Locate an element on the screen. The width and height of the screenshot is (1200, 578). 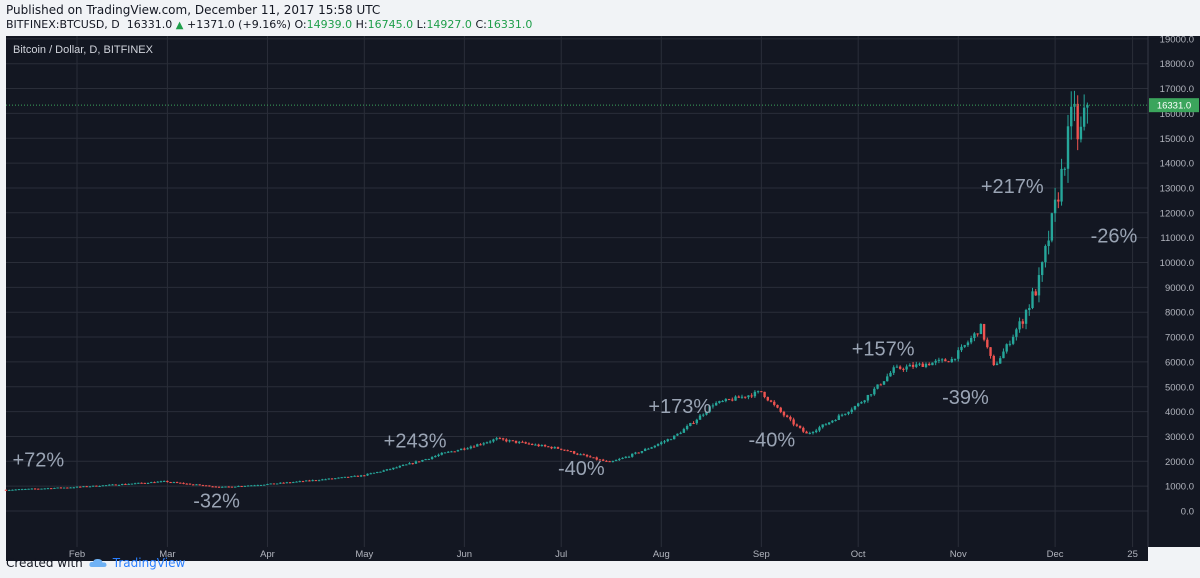
last-price-label: 16331.0 is located at coordinates (1174, 106).